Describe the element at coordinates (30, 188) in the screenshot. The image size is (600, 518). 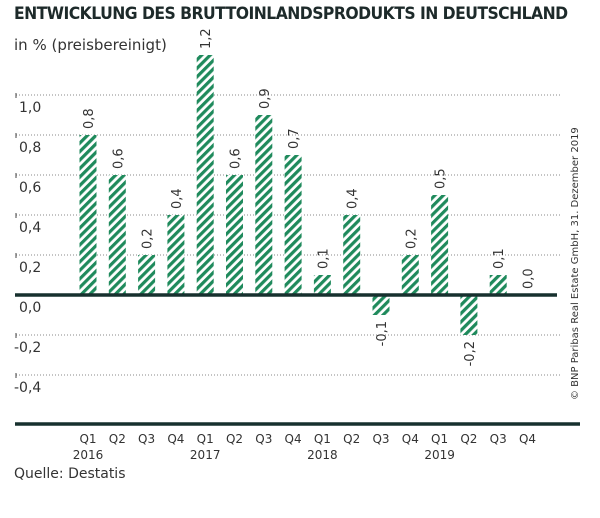
I see `y-tick-label: 0,6` at that location.